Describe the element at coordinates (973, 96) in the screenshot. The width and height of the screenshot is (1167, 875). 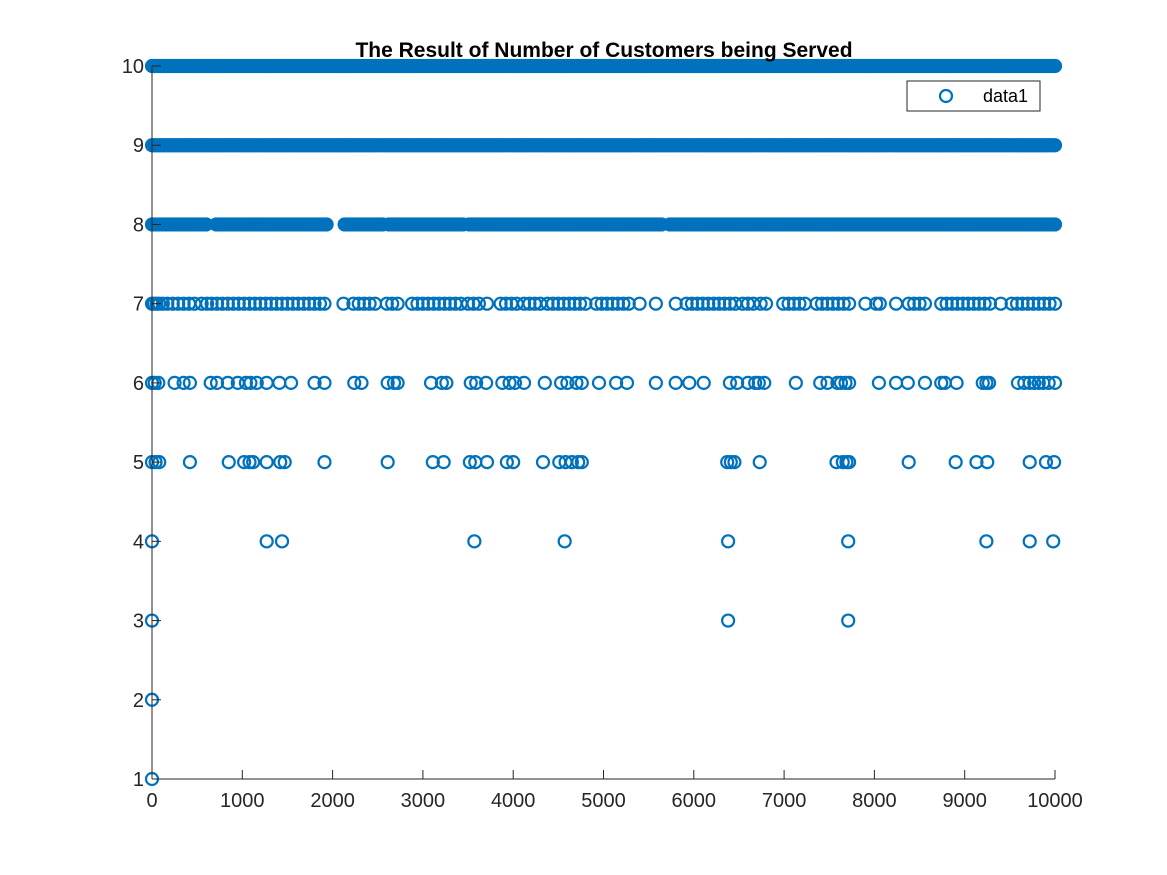
I see `legend-box` at that location.